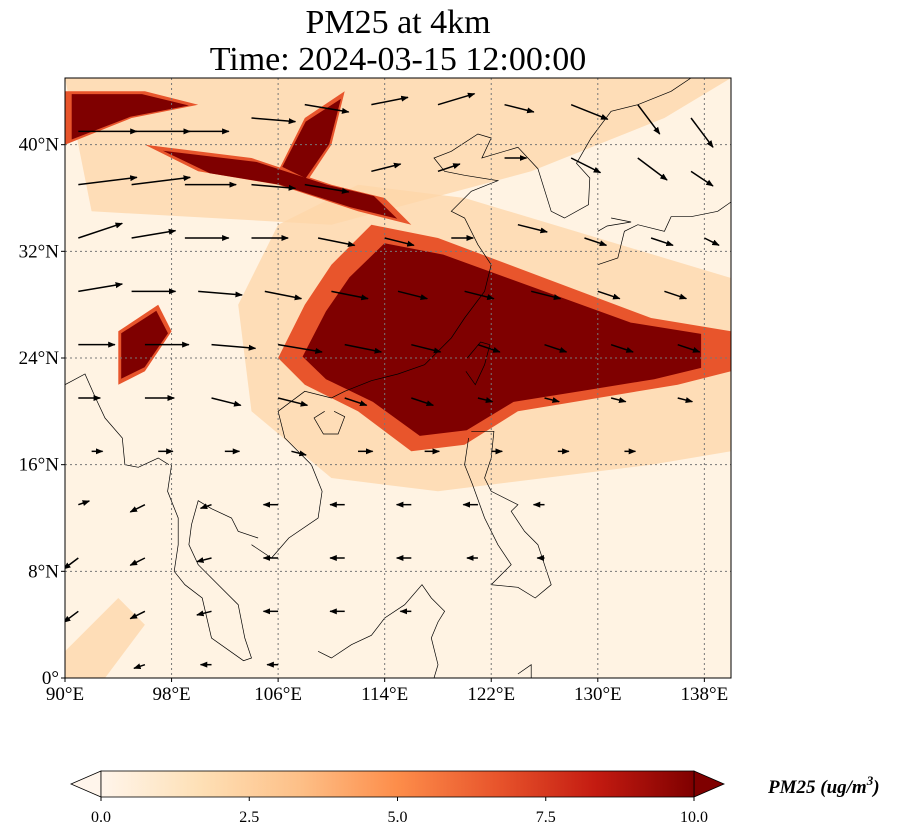 This screenshot has height=836, width=905. Describe the element at coordinates (101, 817) in the screenshot. I see `colorbar-tick-label: 0.0` at that location.